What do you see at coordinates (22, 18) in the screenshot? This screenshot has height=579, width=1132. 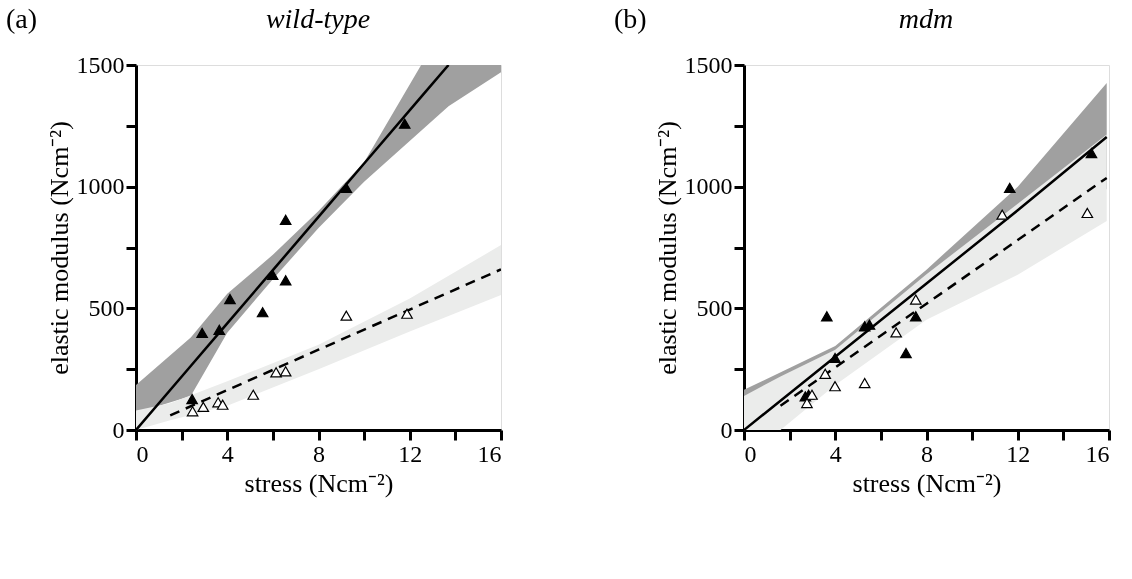 I see `text: (a)` at bounding box center [22, 18].